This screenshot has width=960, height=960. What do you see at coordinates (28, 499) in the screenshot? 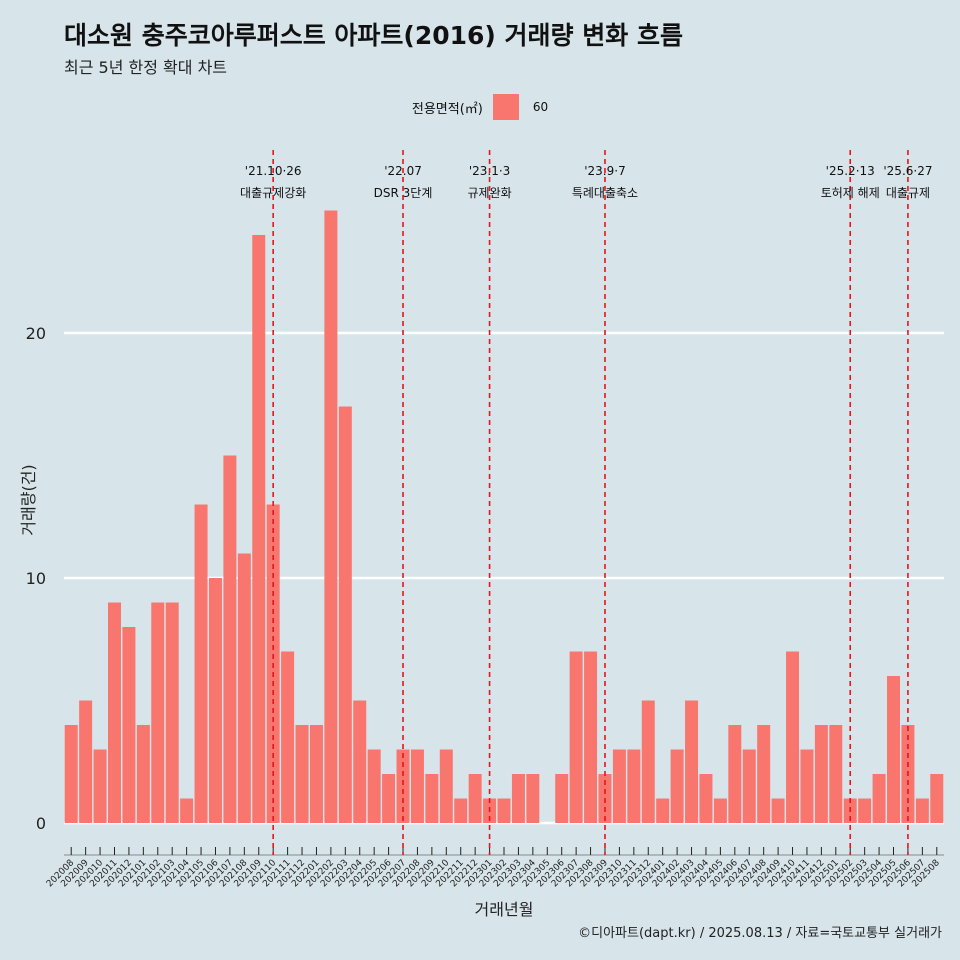
I see `y-axis-title: 거래량(건)` at bounding box center [28, 499].